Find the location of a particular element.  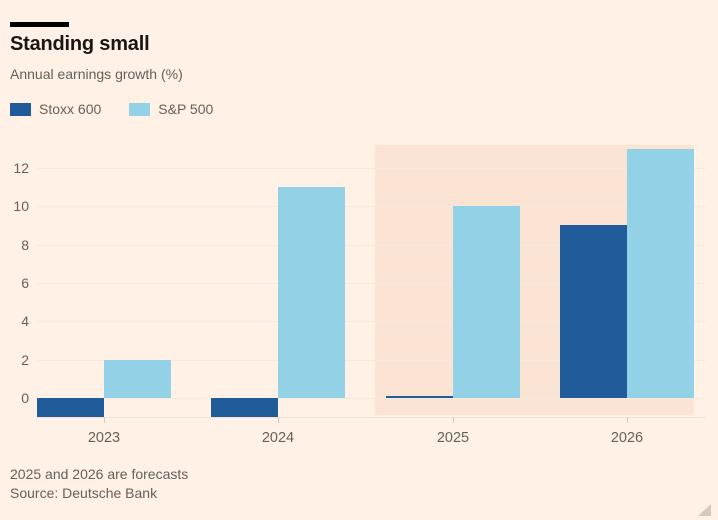

legend: Stoxx 600 S&P 500 is located at coordinates (111, 109).